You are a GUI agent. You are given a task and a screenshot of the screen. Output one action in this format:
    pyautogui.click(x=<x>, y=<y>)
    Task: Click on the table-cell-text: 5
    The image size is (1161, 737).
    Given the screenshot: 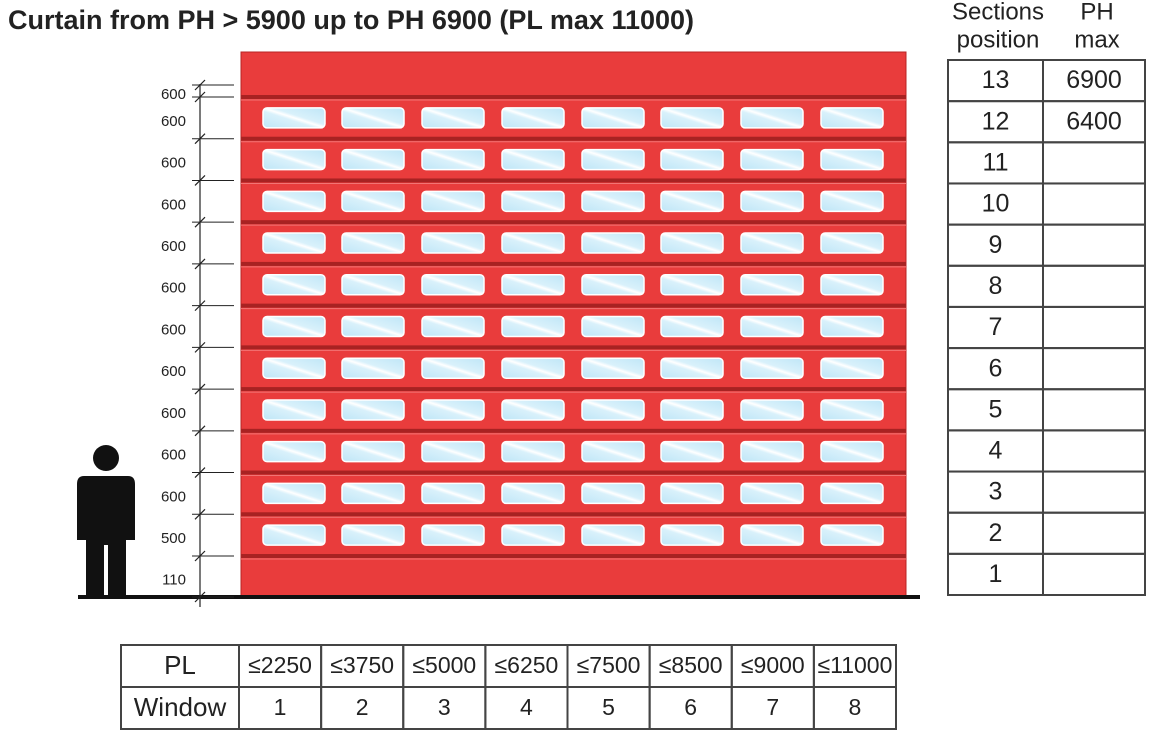 What is the action you would take?
    pyautogui.click(x=608, y=707)
    